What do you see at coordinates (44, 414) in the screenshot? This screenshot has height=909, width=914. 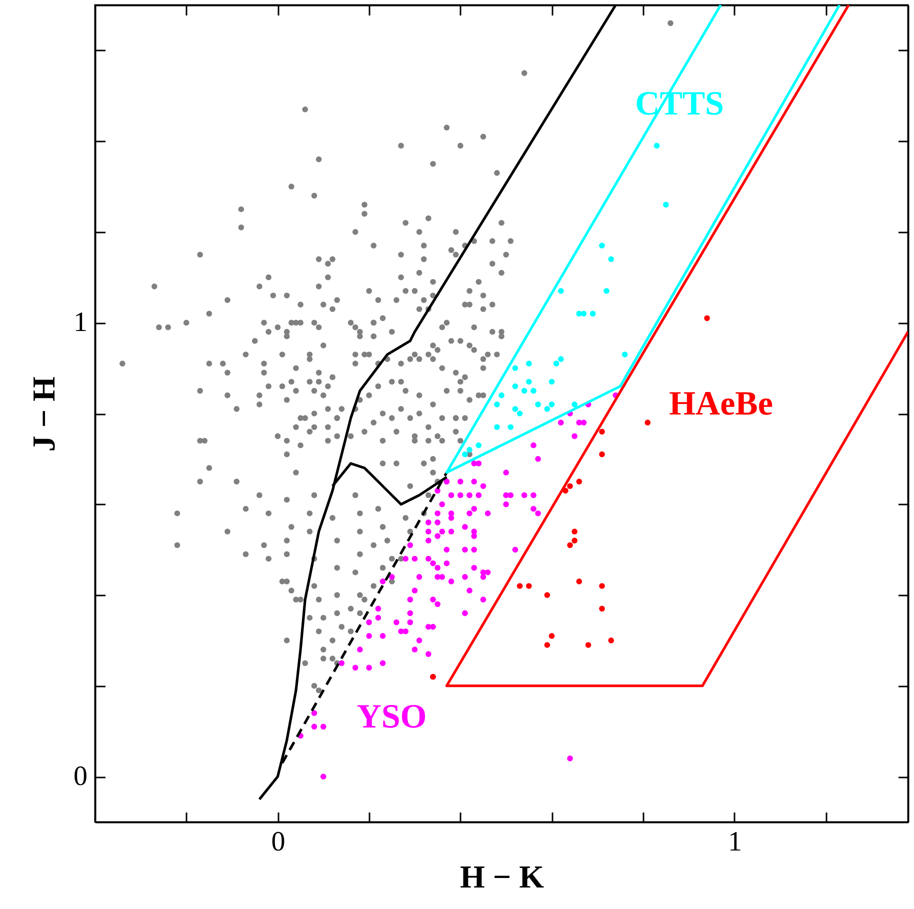 I see `y-axis-title: J − H` at bounding box center [44, 414].